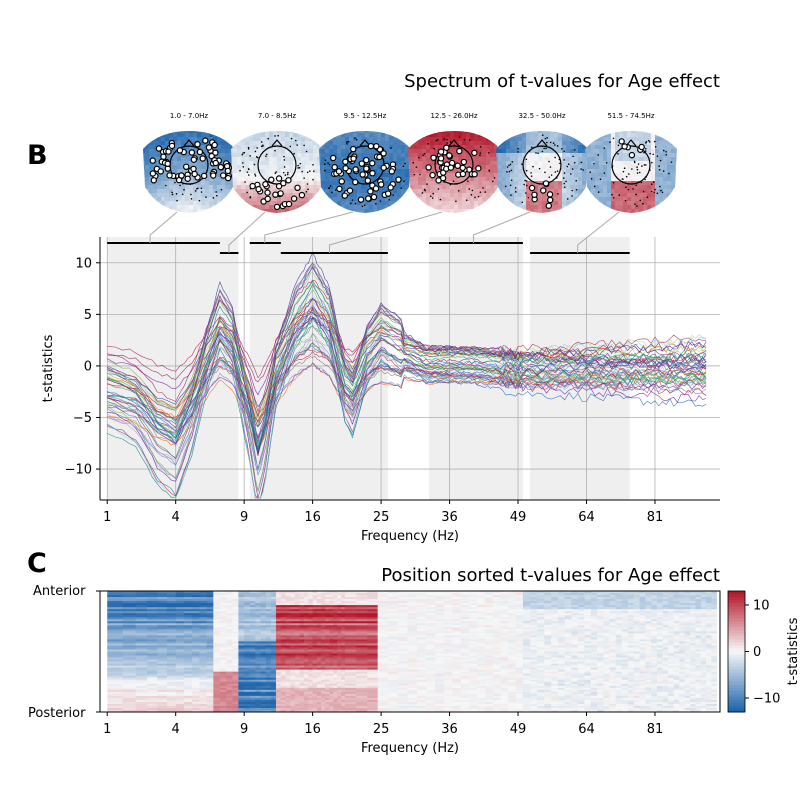 The height and width of the screenshot is (800, 800). I want to click on topomap-field, so click(542, 172).